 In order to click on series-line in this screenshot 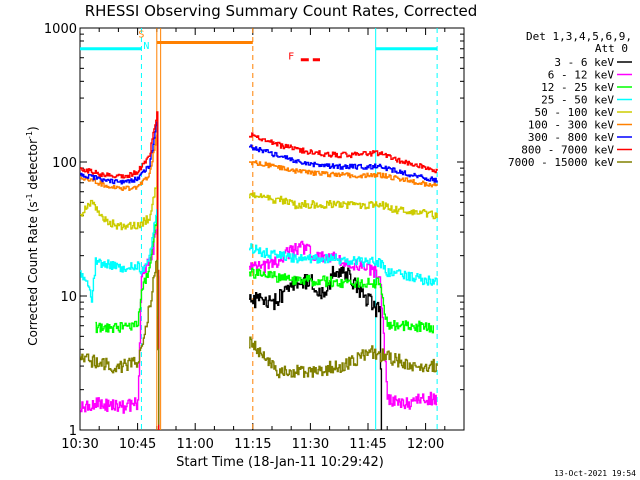, I will do `click(316, 347)`.